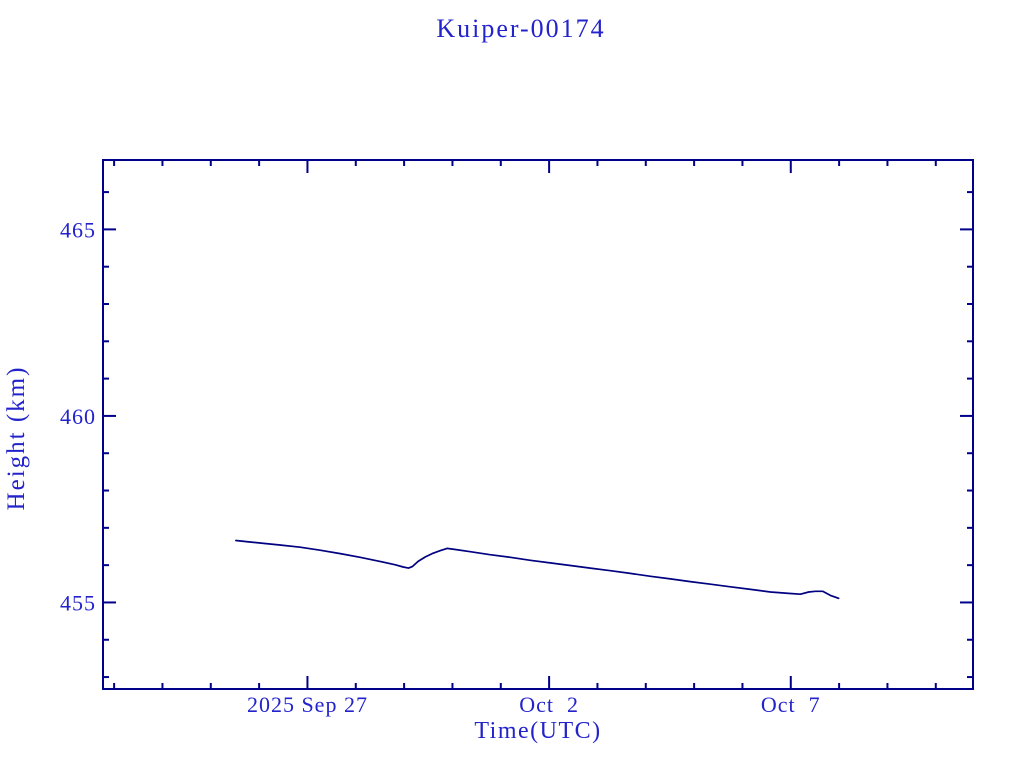 Image resolution: width=1024 pixels, height=768 pixels. What do you see at coordinates (78, 416) in the screenshot?
I see `y-tick-label: 460` at bounding box center [78, 416].